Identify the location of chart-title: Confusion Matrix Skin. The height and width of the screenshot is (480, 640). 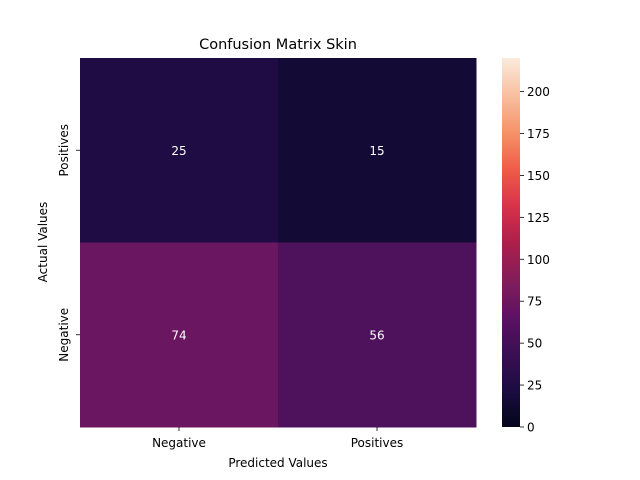
(278, 45).